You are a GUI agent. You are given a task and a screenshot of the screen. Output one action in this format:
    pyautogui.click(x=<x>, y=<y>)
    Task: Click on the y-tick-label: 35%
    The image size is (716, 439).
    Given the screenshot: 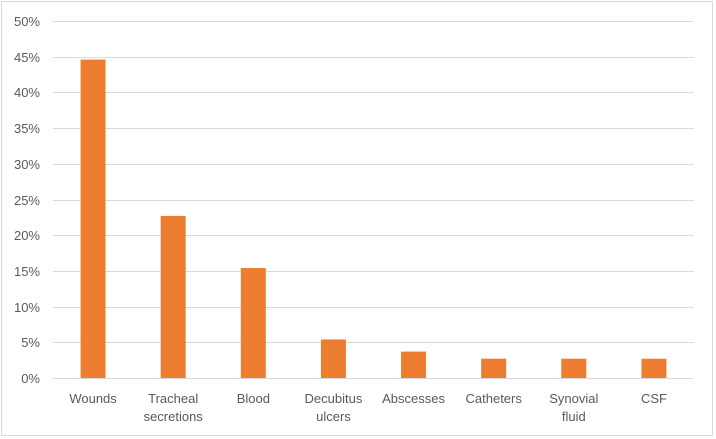 What is the action you would take?
    pyautogui.click(x=27, y=128)
    